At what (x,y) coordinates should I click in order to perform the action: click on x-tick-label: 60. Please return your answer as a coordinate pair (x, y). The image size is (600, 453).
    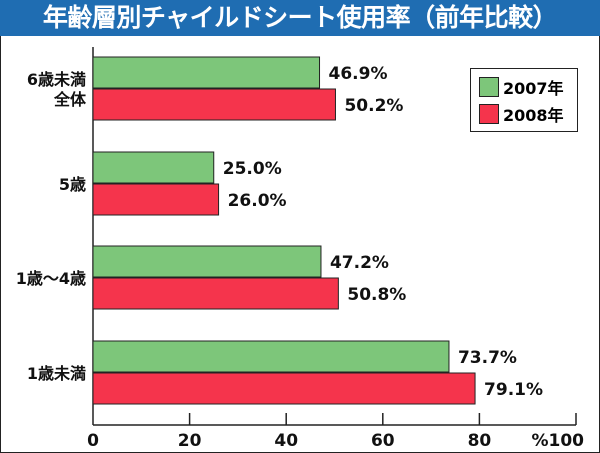
    Looking at the image, I should click on (383, 441).